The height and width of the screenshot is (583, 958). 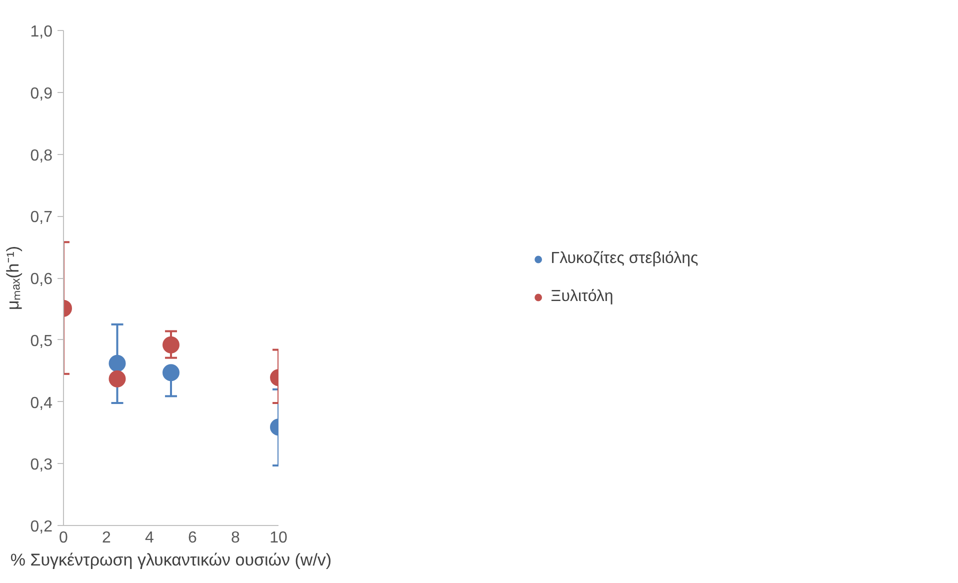 I want to click on y-tick-label: 0,5, so click(x=41, y=341).